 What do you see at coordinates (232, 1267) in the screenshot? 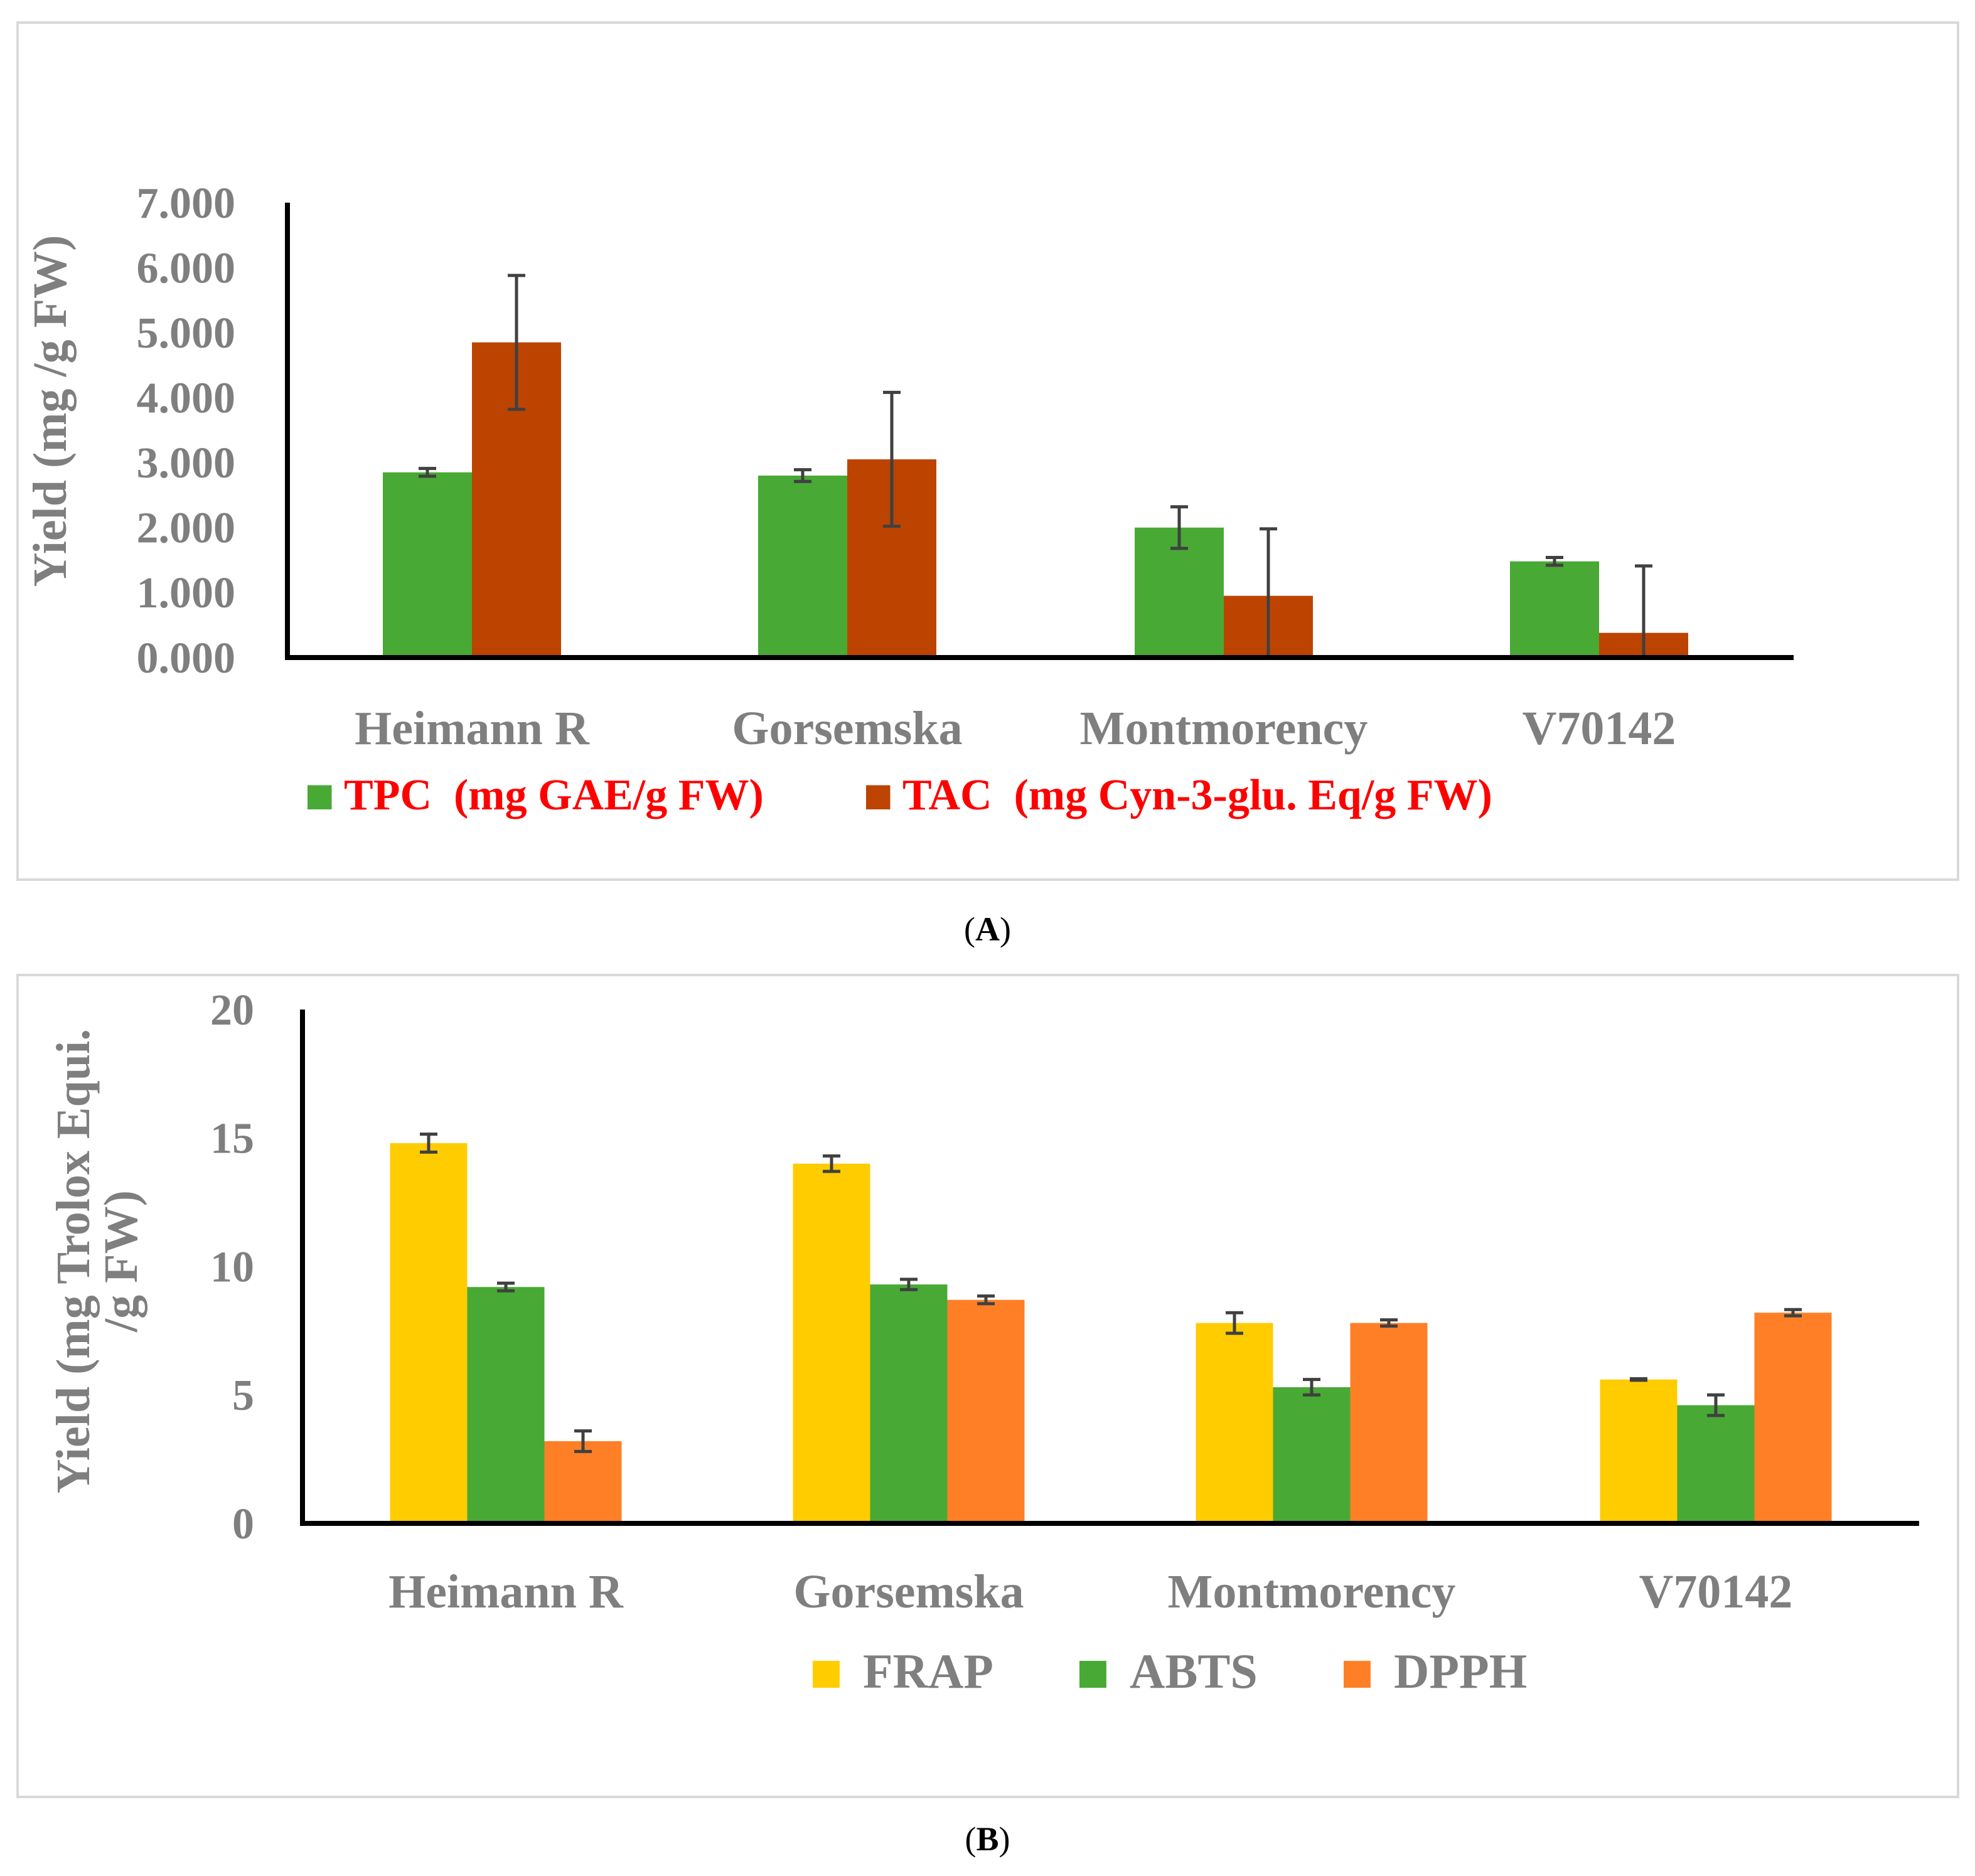
I see `chart-b-y-tick-label: 10` at bounding box center [232, 1267].